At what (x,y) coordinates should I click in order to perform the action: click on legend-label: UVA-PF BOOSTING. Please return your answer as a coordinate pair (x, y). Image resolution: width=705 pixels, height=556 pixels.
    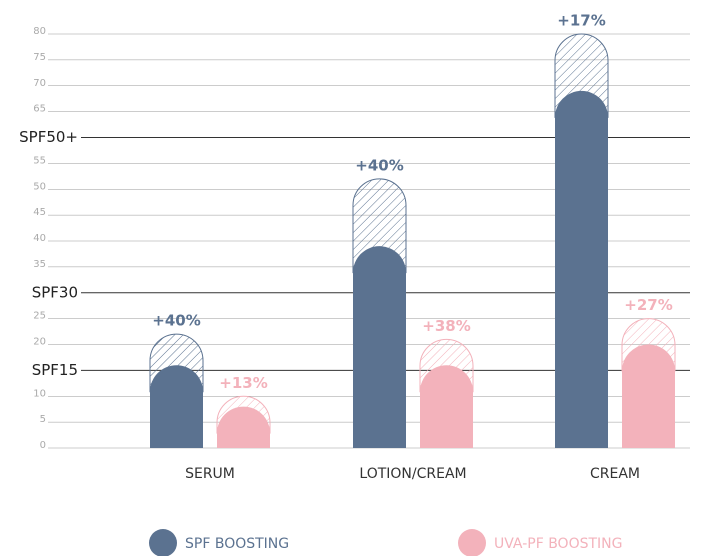
    Looking at the image, I should click on (558, 544).